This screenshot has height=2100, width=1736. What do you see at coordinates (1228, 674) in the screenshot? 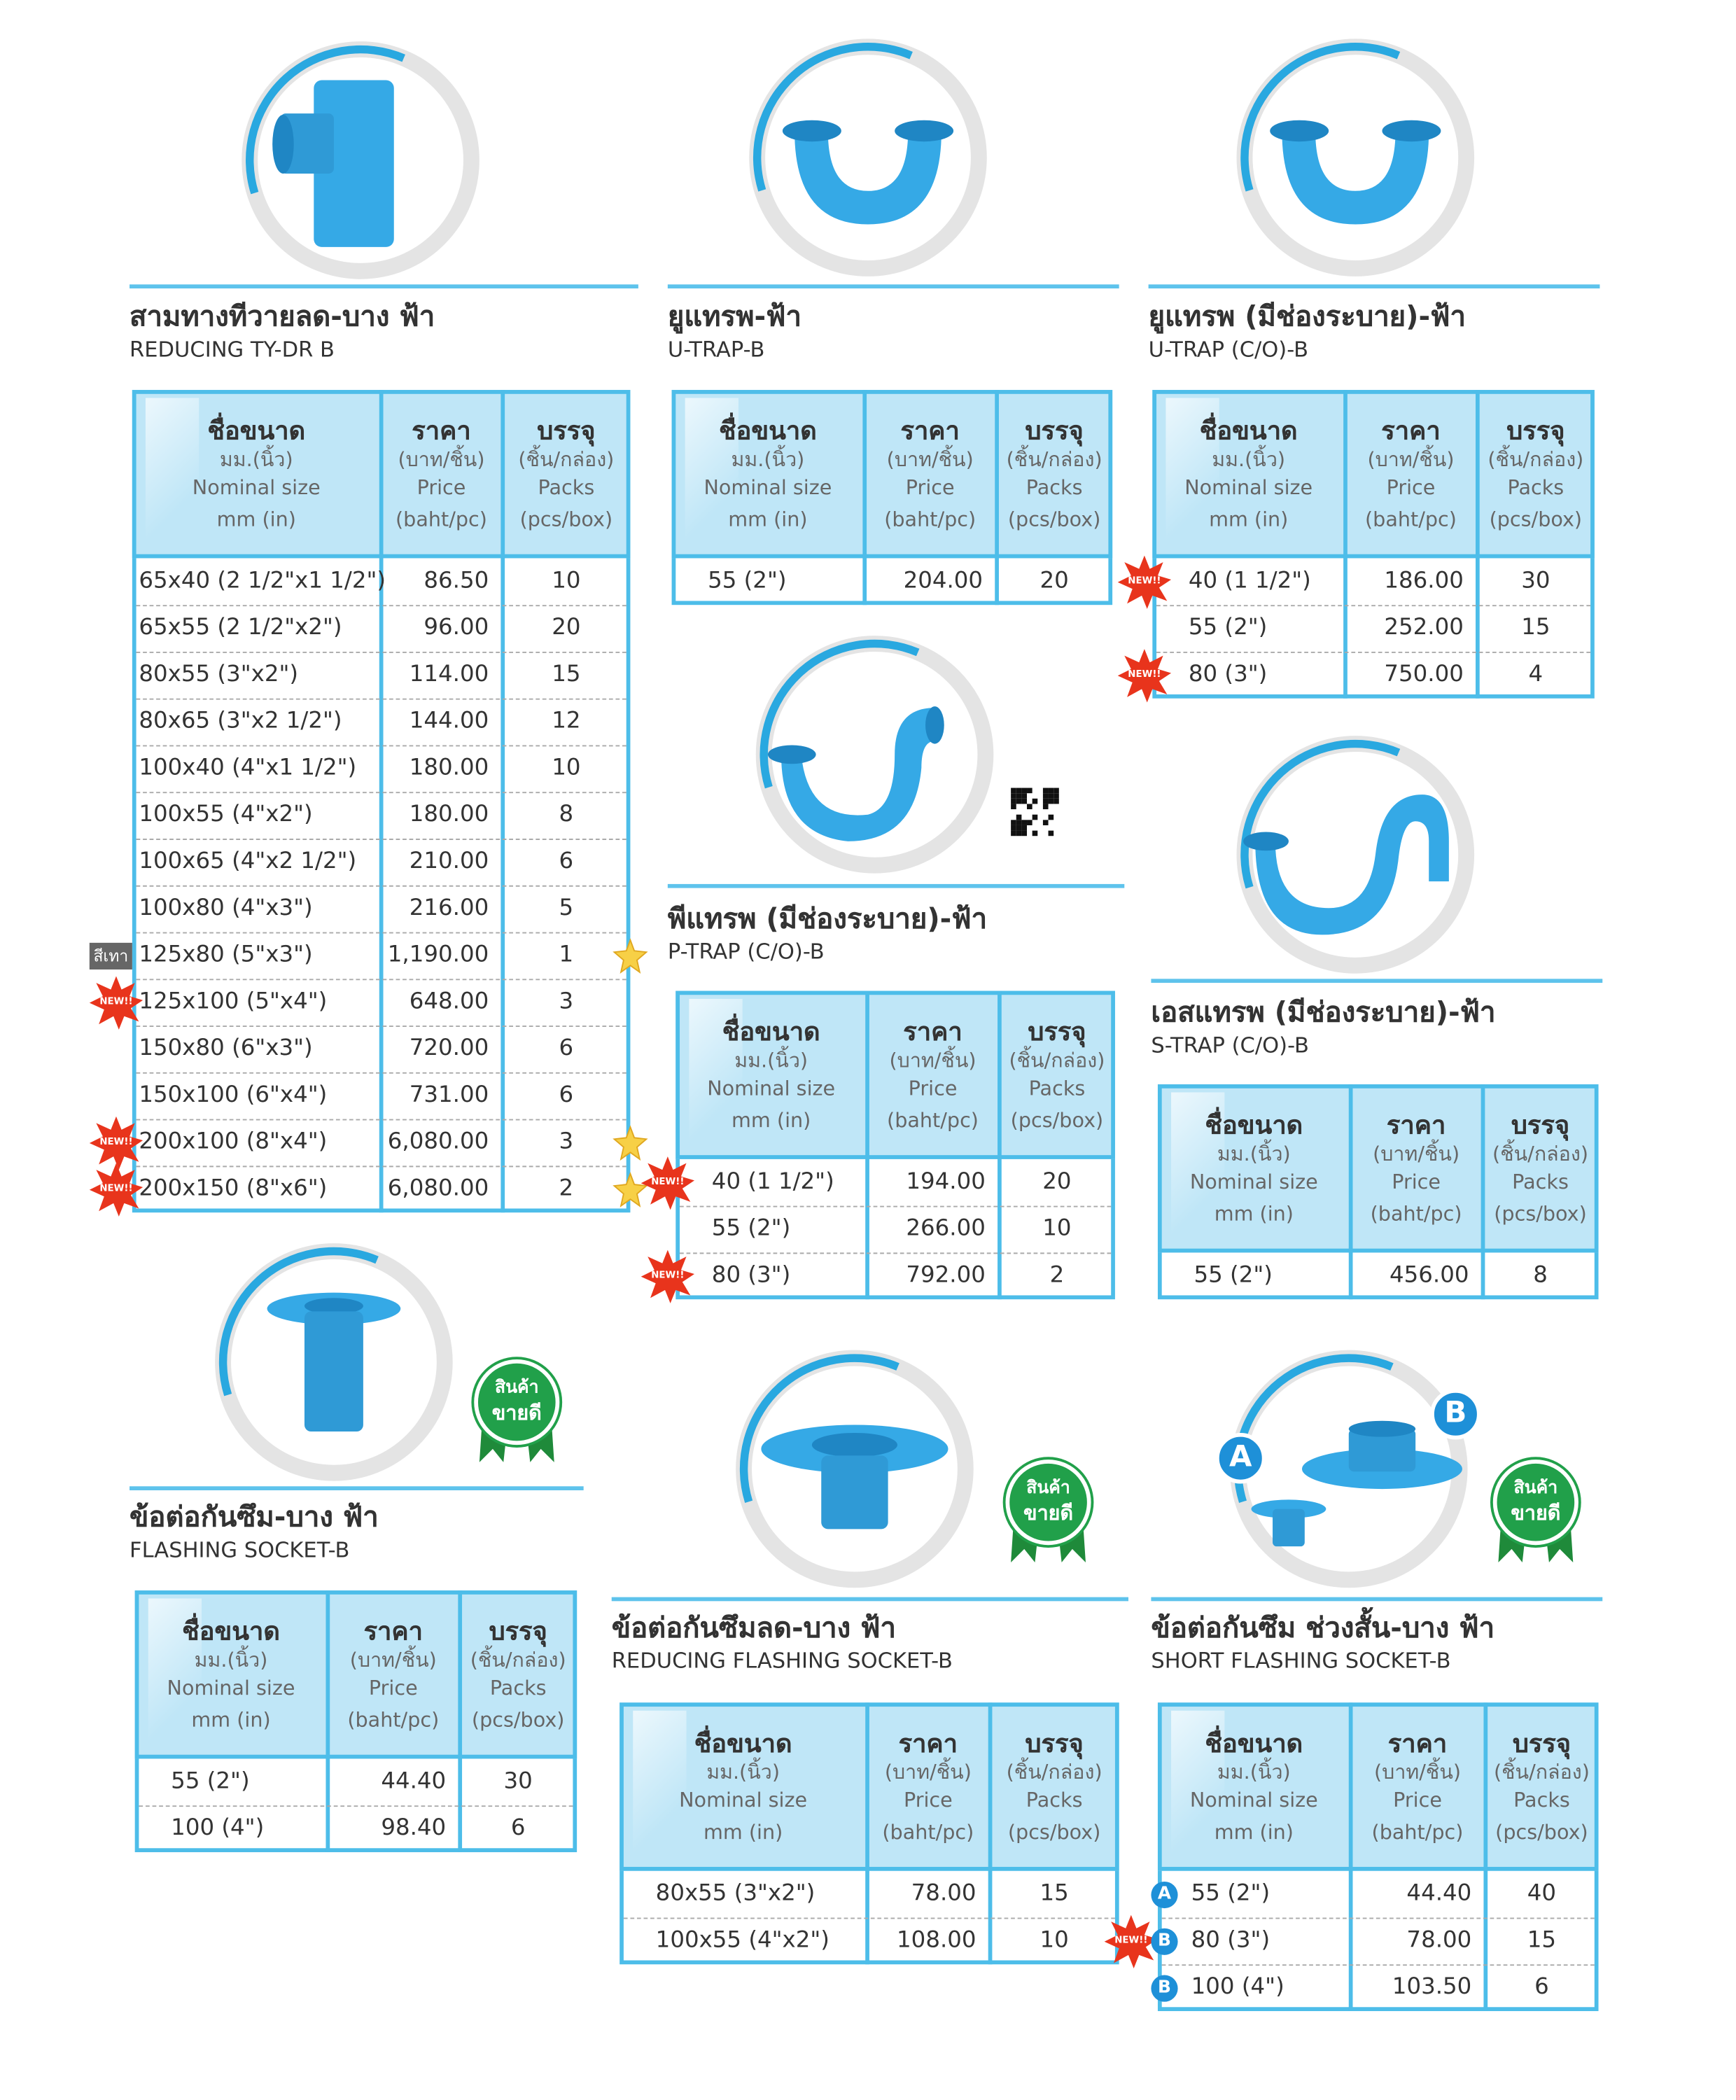
I see `size-cell: 80 (3")` at bounding box center [1228, 674].